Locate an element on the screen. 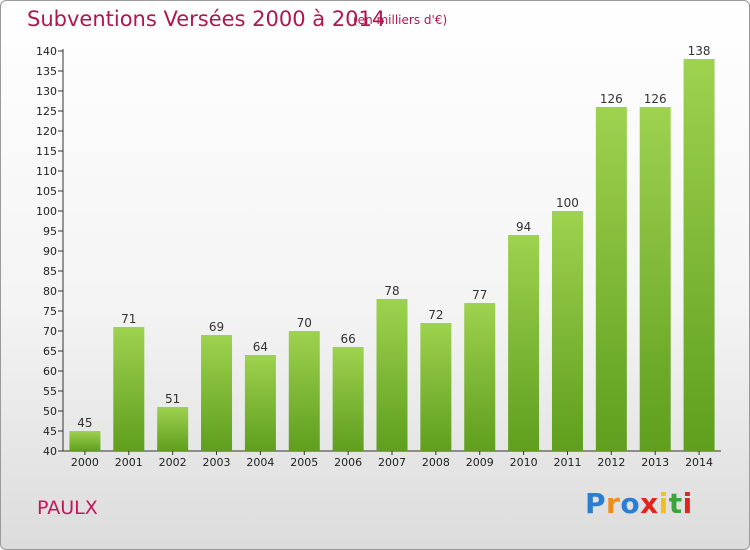  bar-2004 is located at coordinates (260, 403).